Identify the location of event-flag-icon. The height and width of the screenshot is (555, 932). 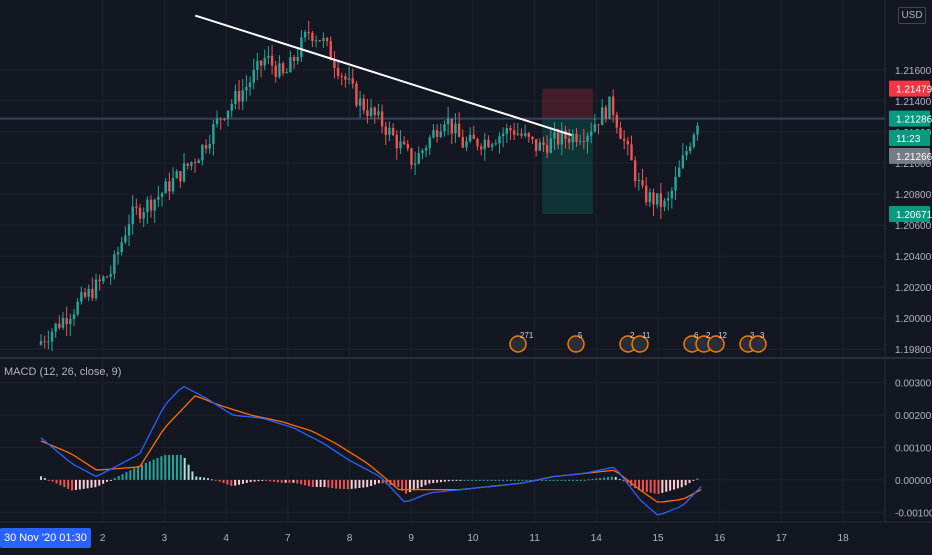
(518, 344).